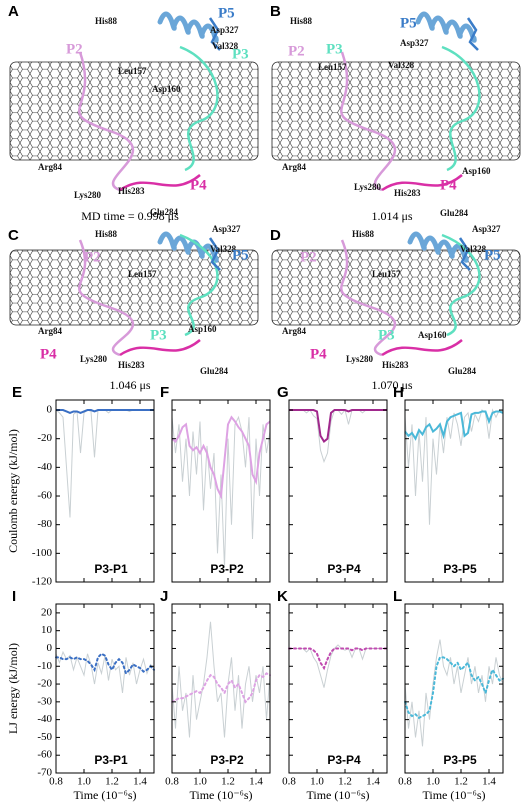 The width and height of the screenshot is (522, 804). Describe the element at coordinates (275, 235) in the screenshot. I see `panel-letter: D` at that location.